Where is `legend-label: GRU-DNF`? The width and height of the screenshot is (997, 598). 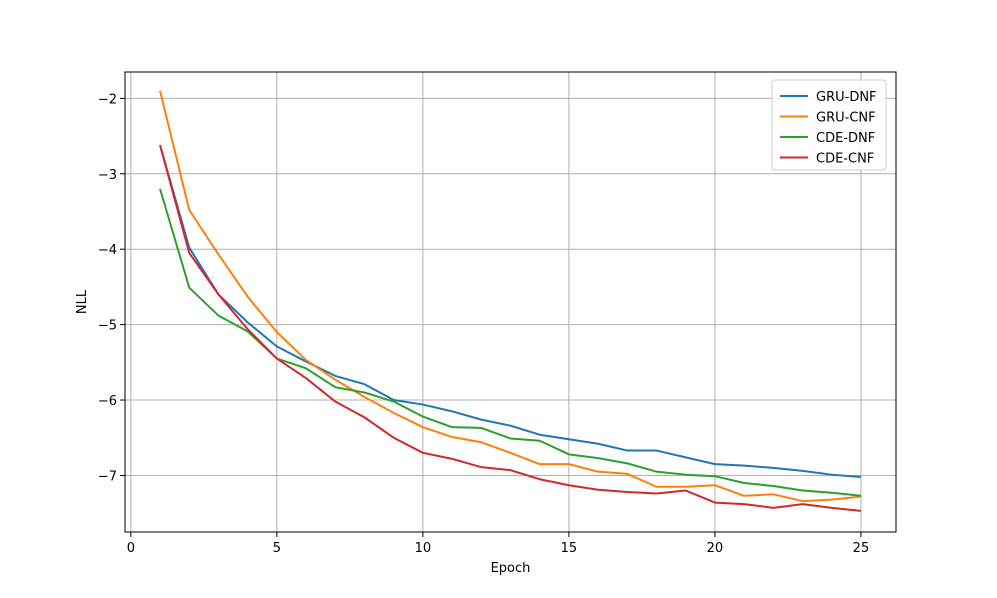 legend-label: GRU-DNF is located at coordinates (846, 97).